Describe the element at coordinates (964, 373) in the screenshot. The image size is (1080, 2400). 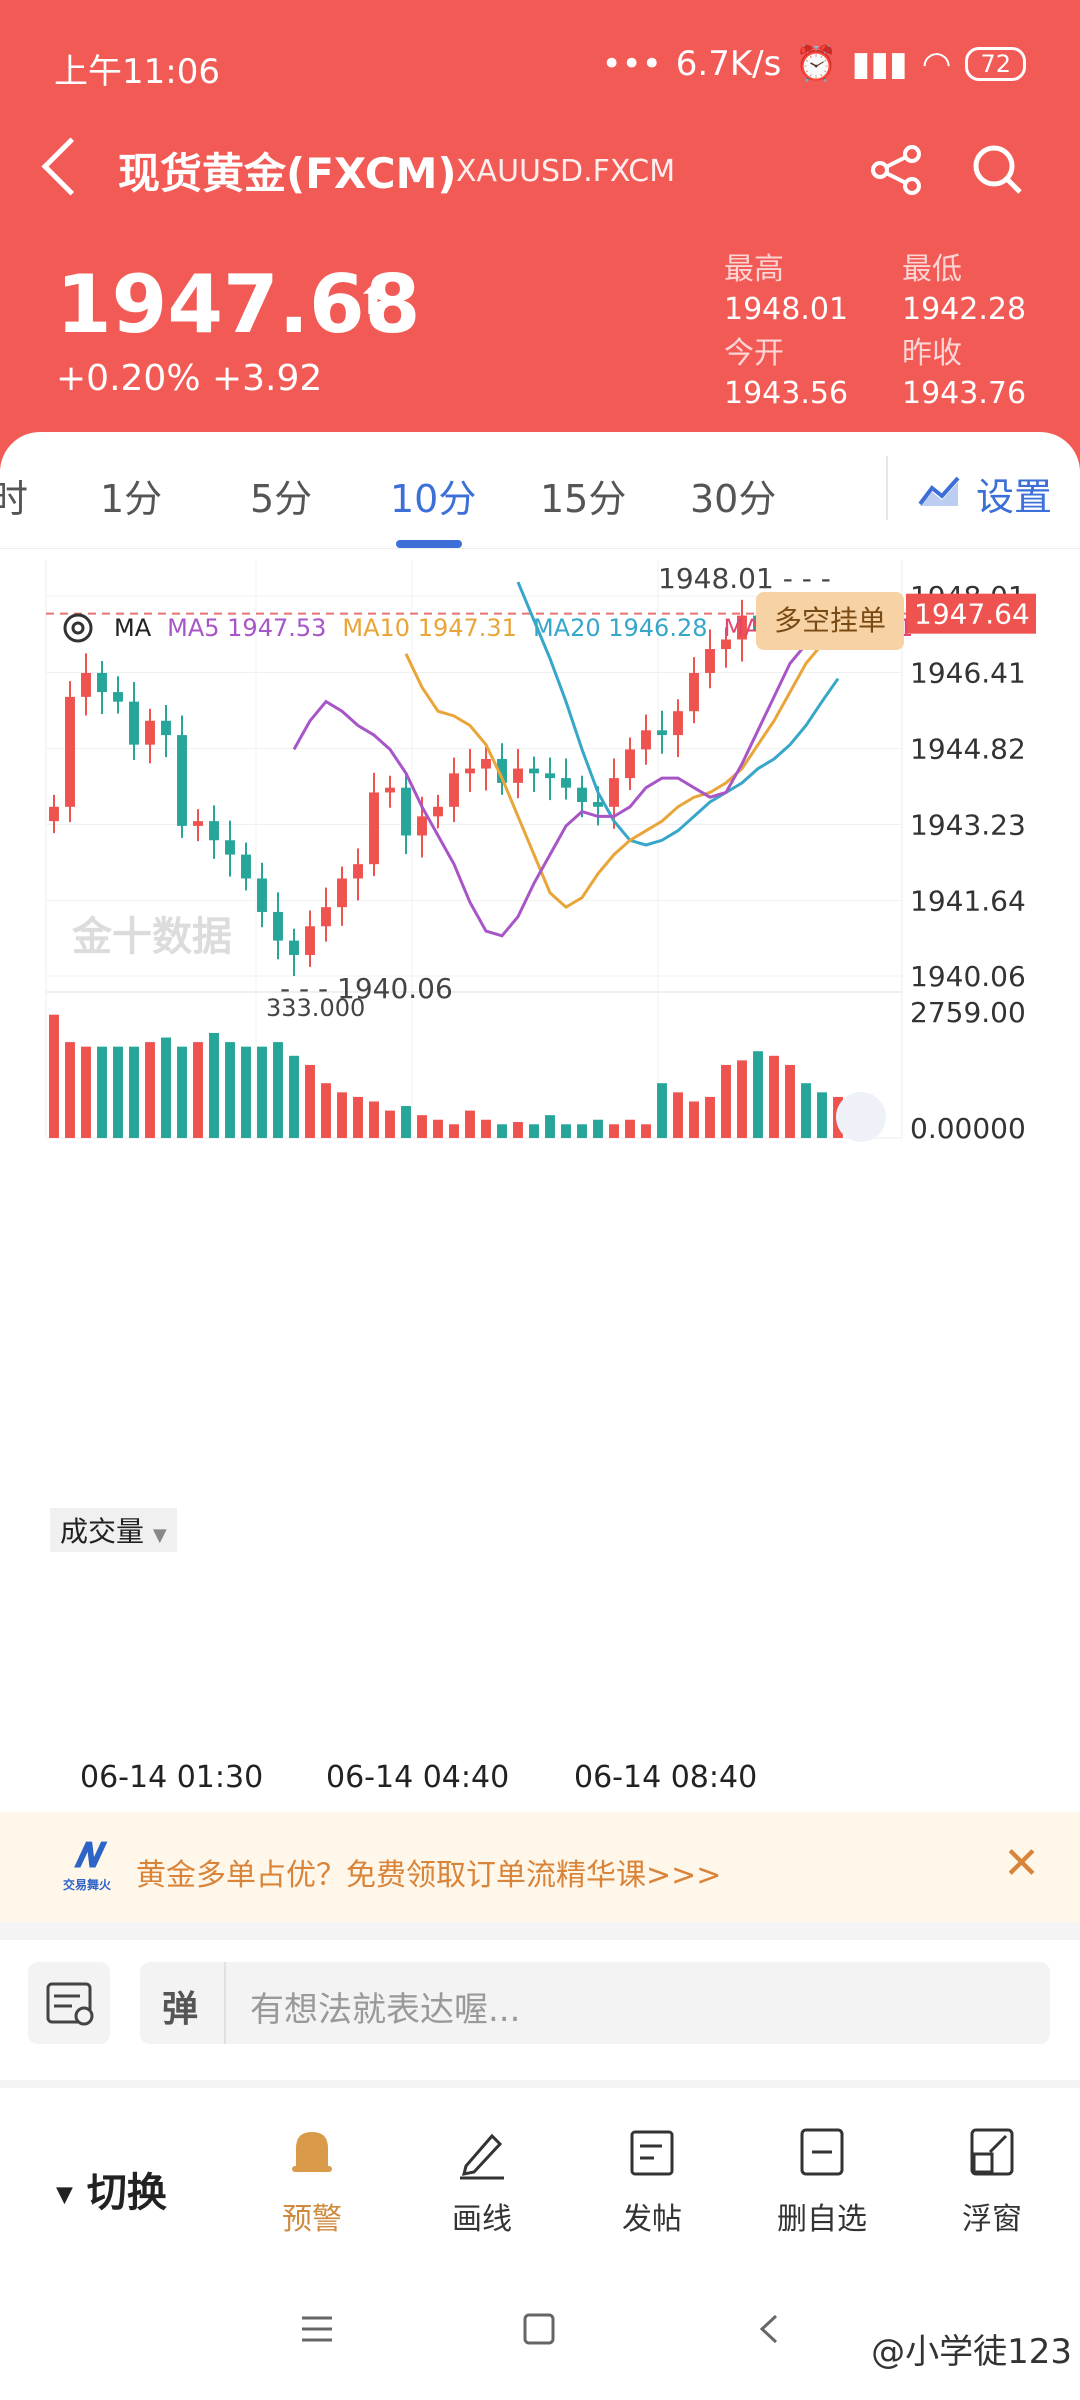
I see `stat-prev-close: 昨收 1943.76` at that location.